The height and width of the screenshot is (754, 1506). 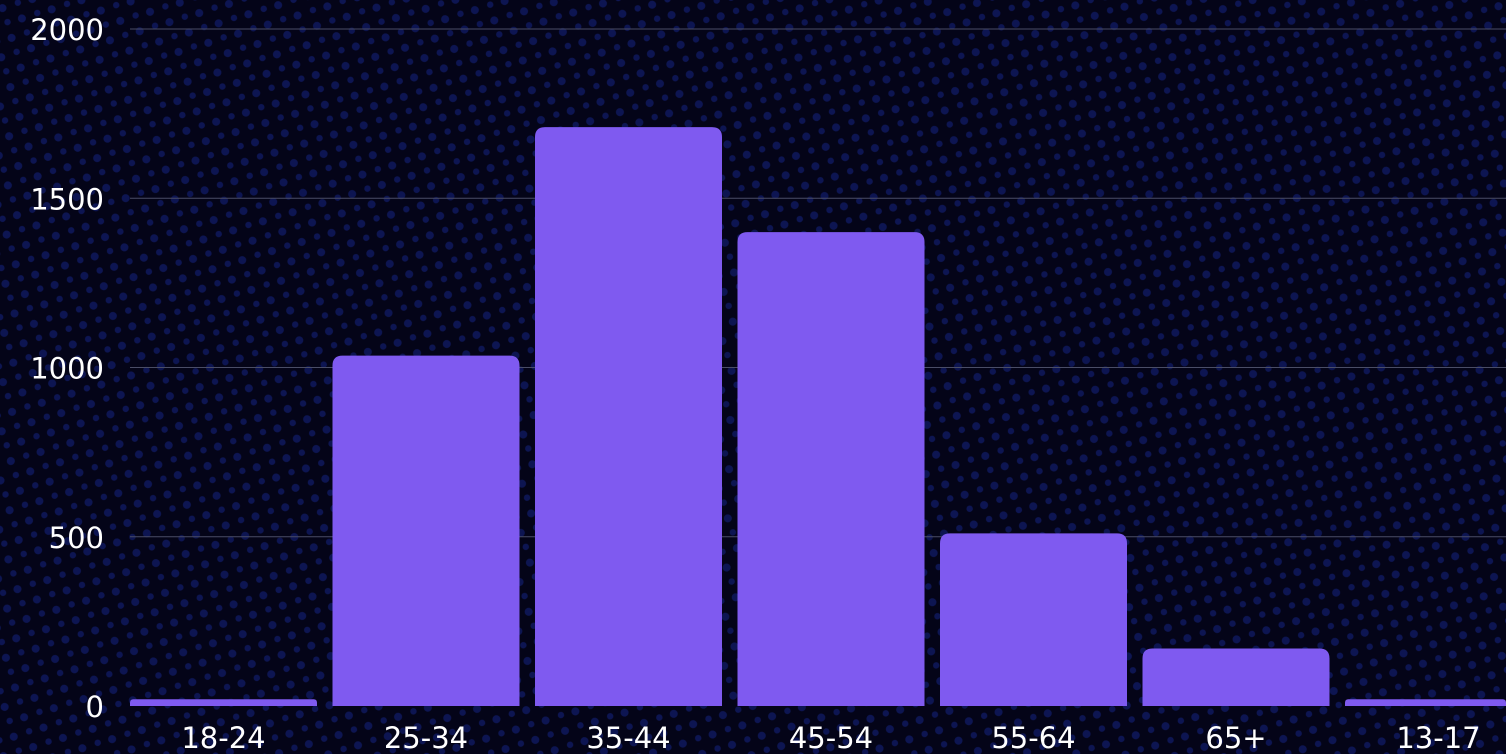 I want to click on y-tick-label: 500, so click(x=76, y=538).